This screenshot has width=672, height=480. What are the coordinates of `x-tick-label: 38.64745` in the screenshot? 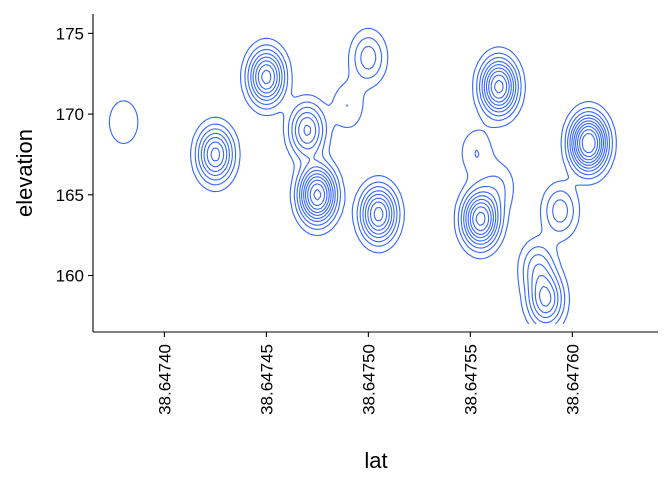 It's located at (266, 379).